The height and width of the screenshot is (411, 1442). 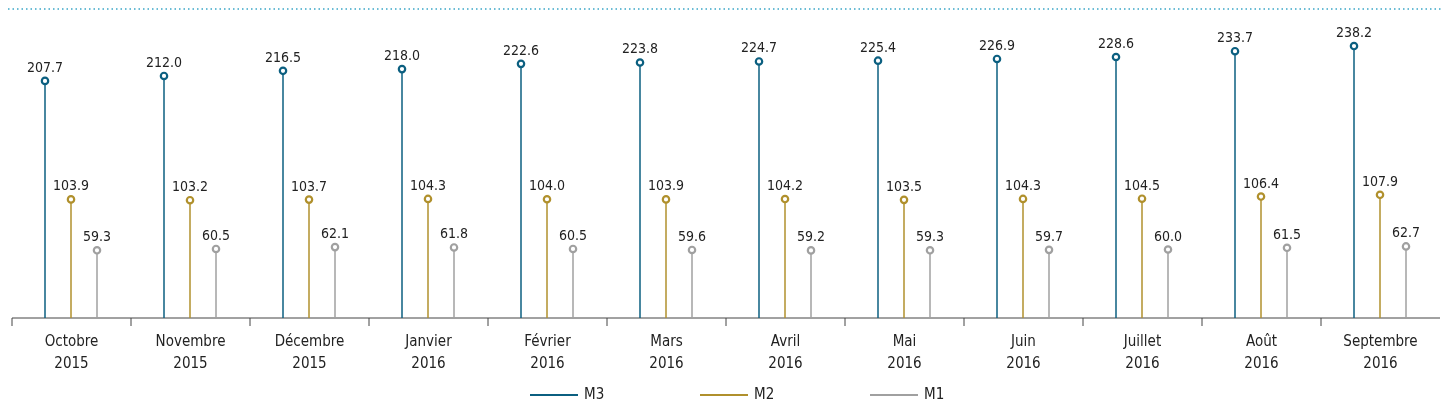 I want to click on x-tick-label: Novembre 2015, so click(x=190, y=352).